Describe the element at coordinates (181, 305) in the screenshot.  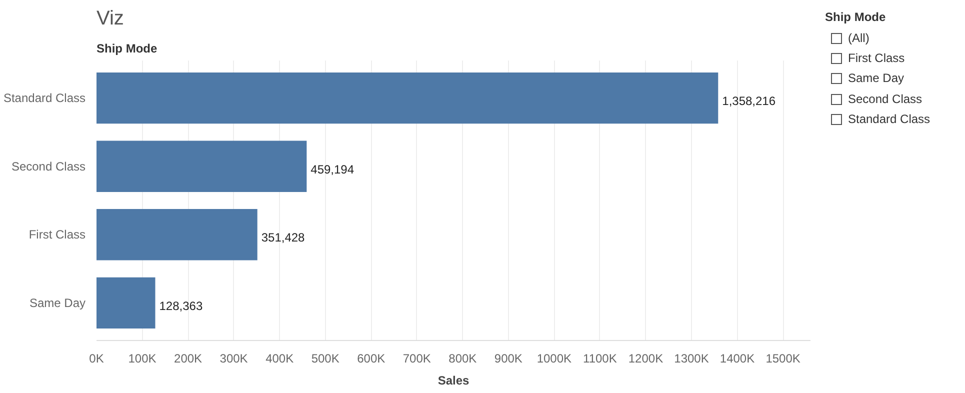
I see `data-label: 128,363` at that location.